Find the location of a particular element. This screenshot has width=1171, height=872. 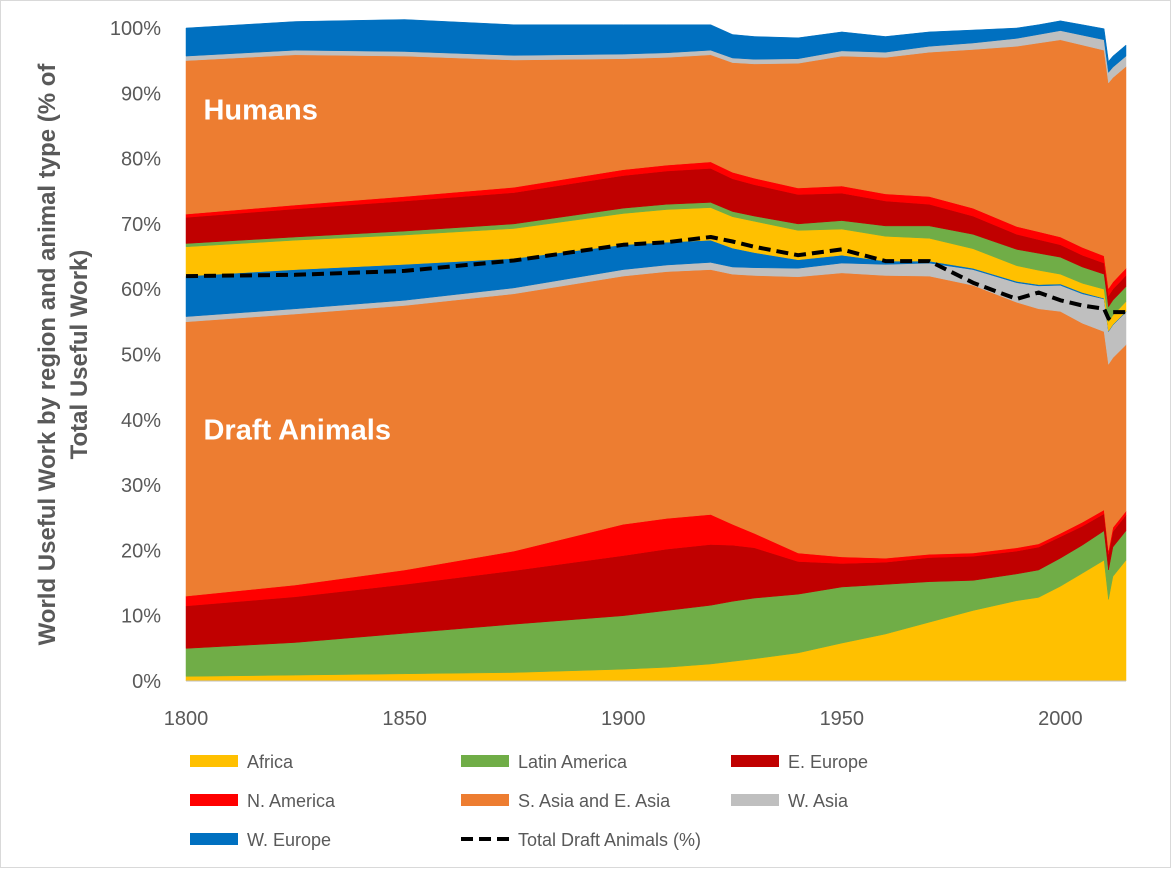

legend-label: E. Europe is located at coordinates (828, 762).